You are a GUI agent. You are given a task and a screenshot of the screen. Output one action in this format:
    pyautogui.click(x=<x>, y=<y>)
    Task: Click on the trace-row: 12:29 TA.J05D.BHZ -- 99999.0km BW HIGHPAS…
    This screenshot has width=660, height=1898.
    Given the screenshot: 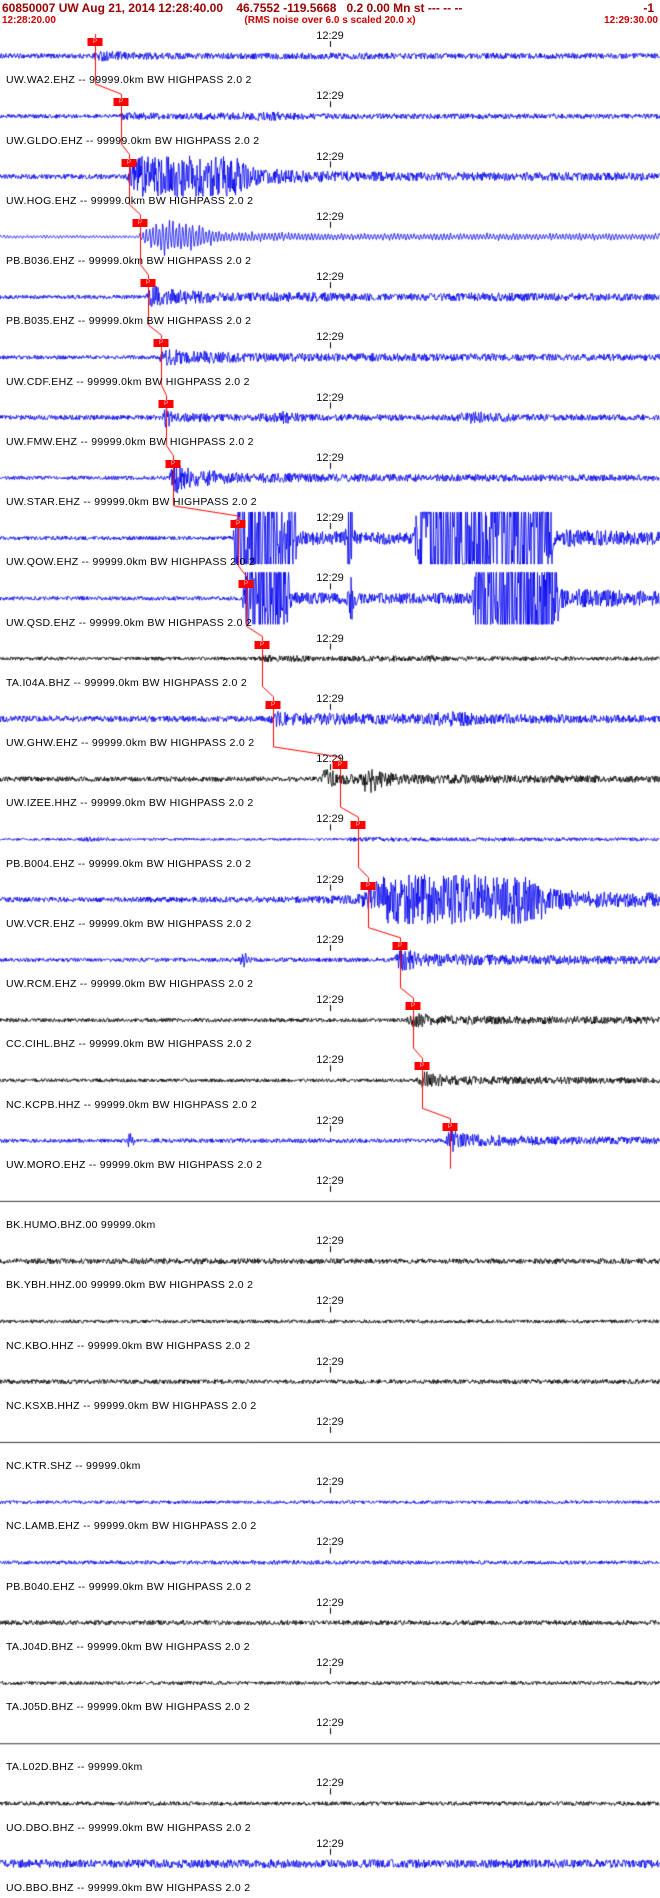 What is the action you would take?
    pyautogui.click(x=330, y=1687)
    